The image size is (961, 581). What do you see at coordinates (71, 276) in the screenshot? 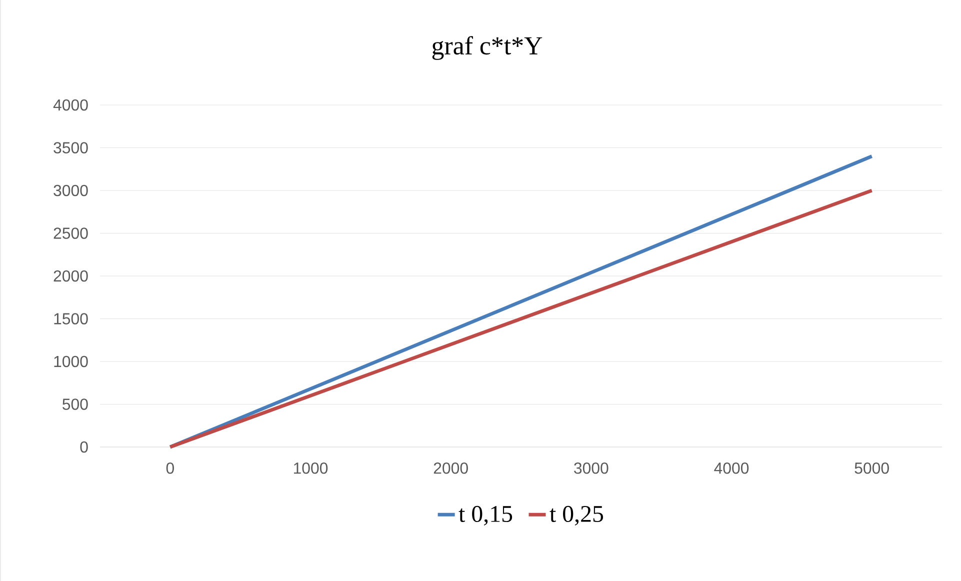
I see `y-tick-label: 2000` at bounding box center [71, 276].